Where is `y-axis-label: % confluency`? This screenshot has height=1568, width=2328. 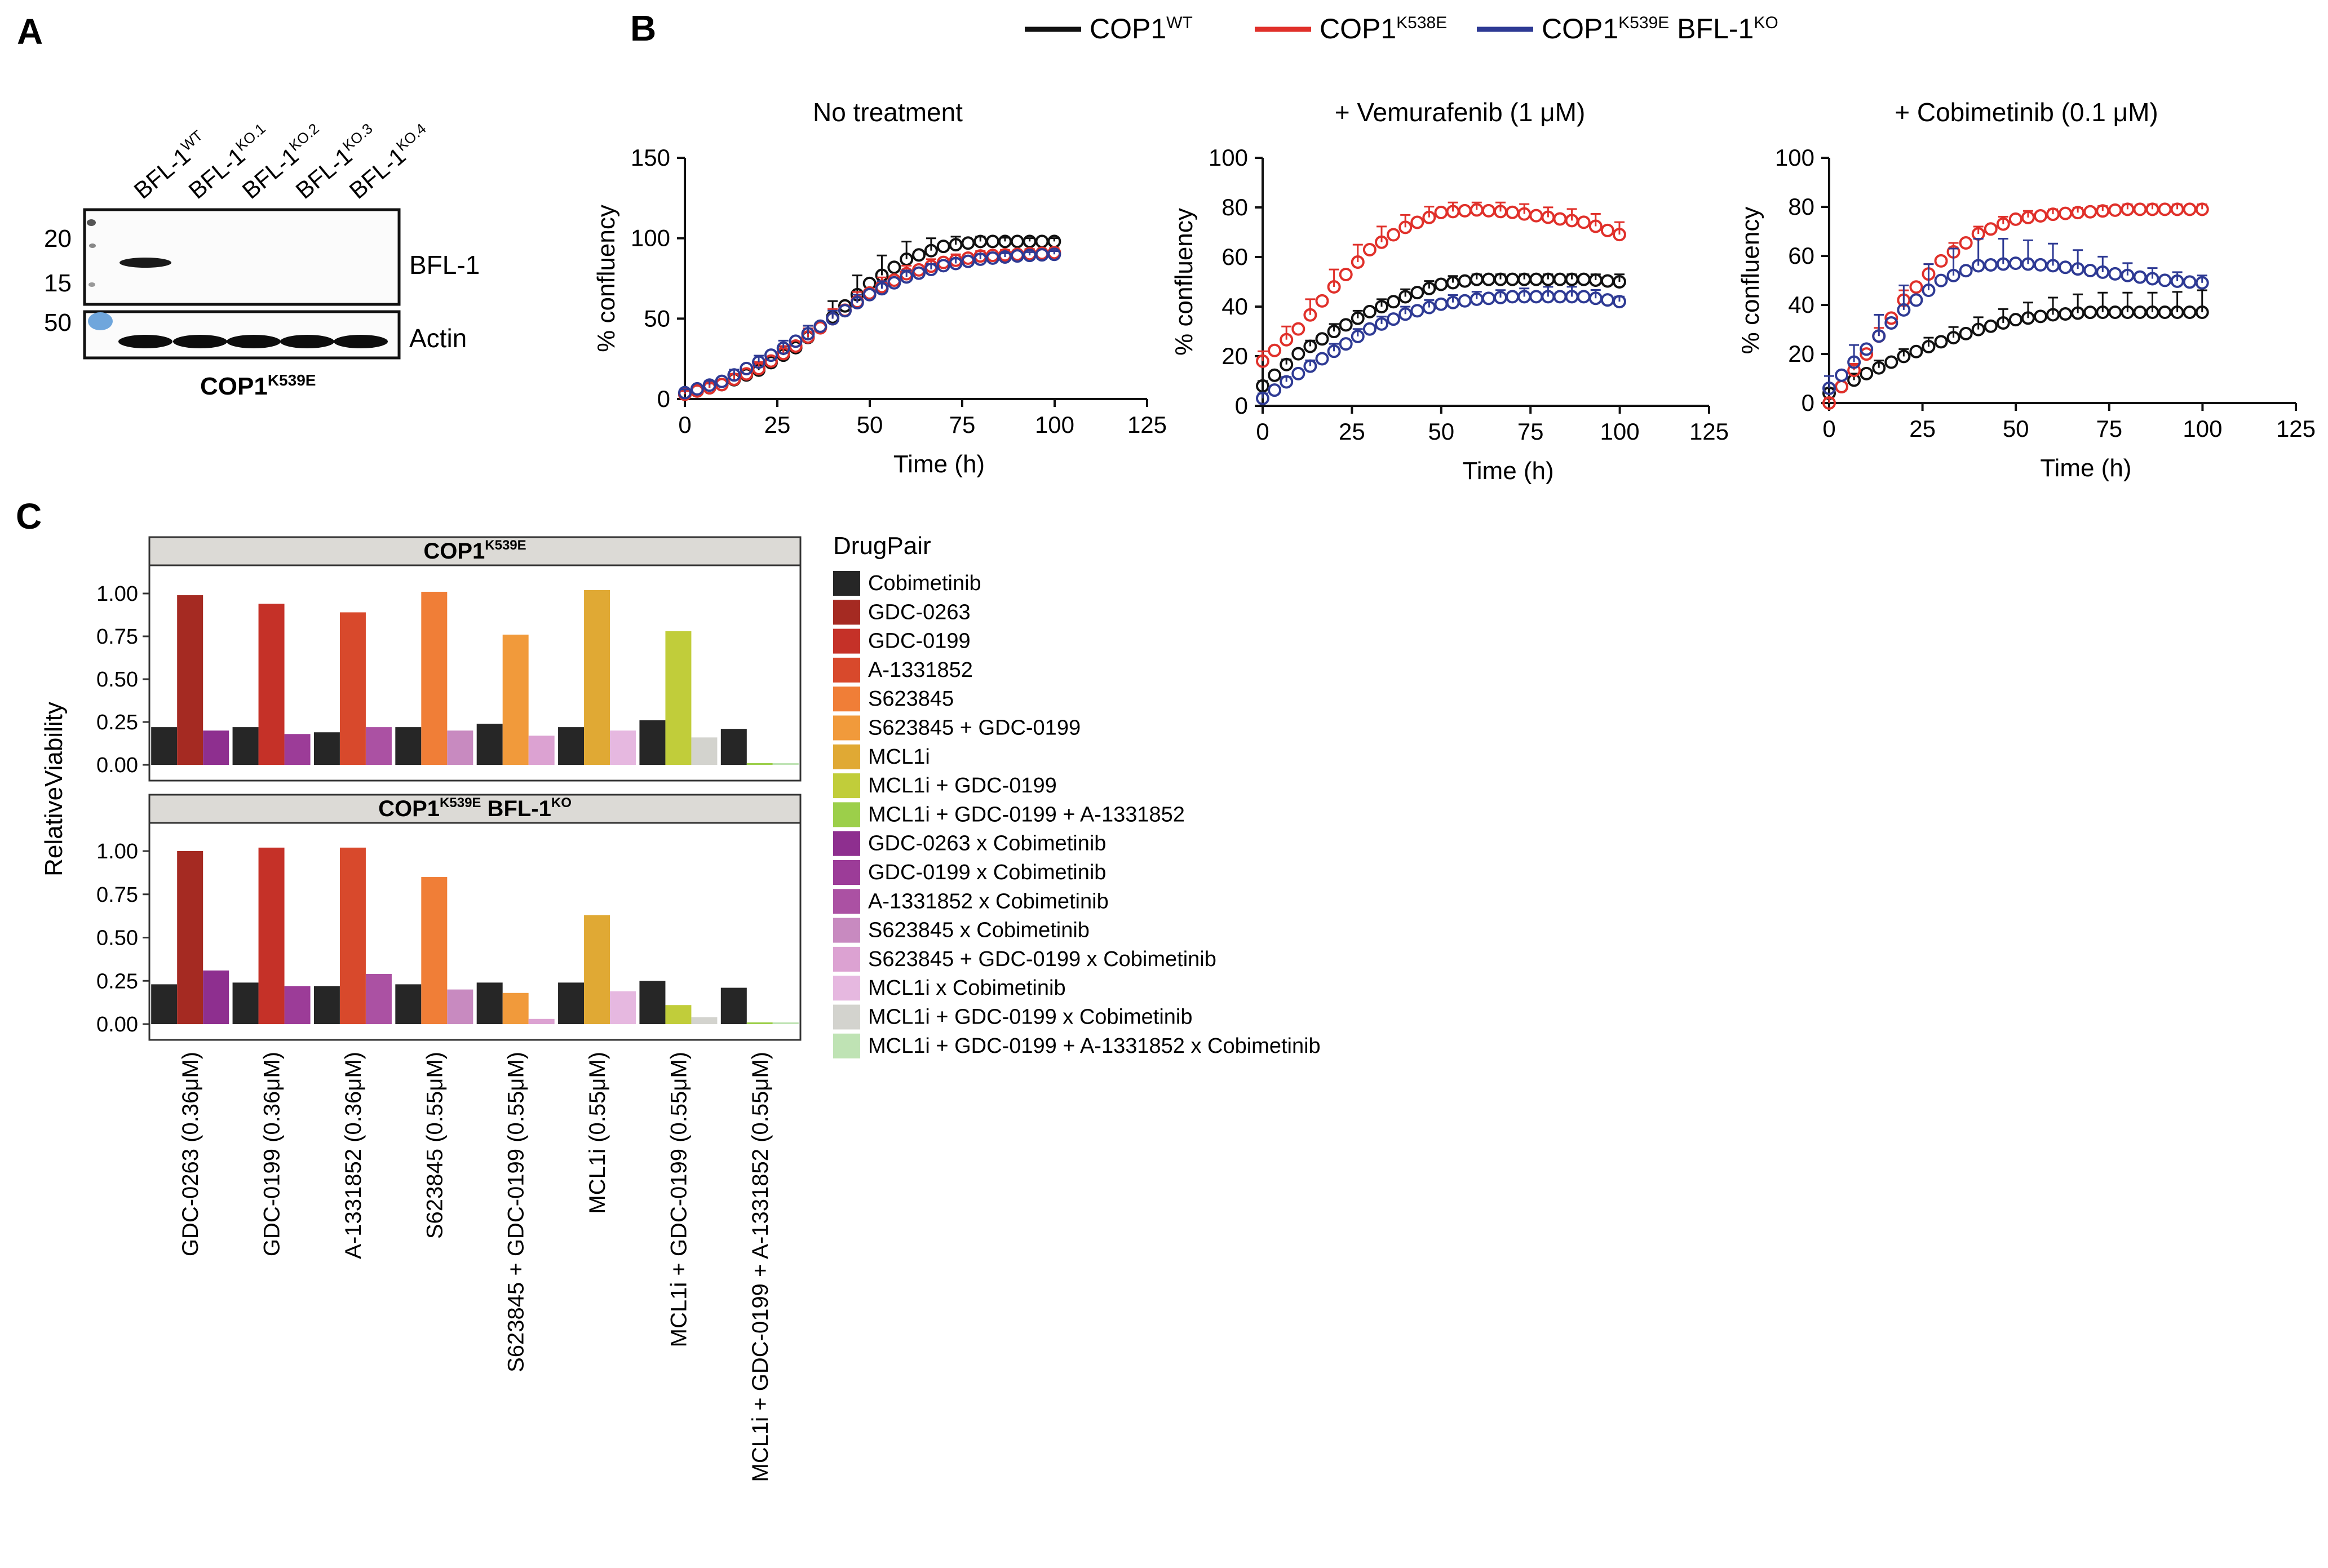
y-axis-label: % confluency is located at coordinates (606, 278).